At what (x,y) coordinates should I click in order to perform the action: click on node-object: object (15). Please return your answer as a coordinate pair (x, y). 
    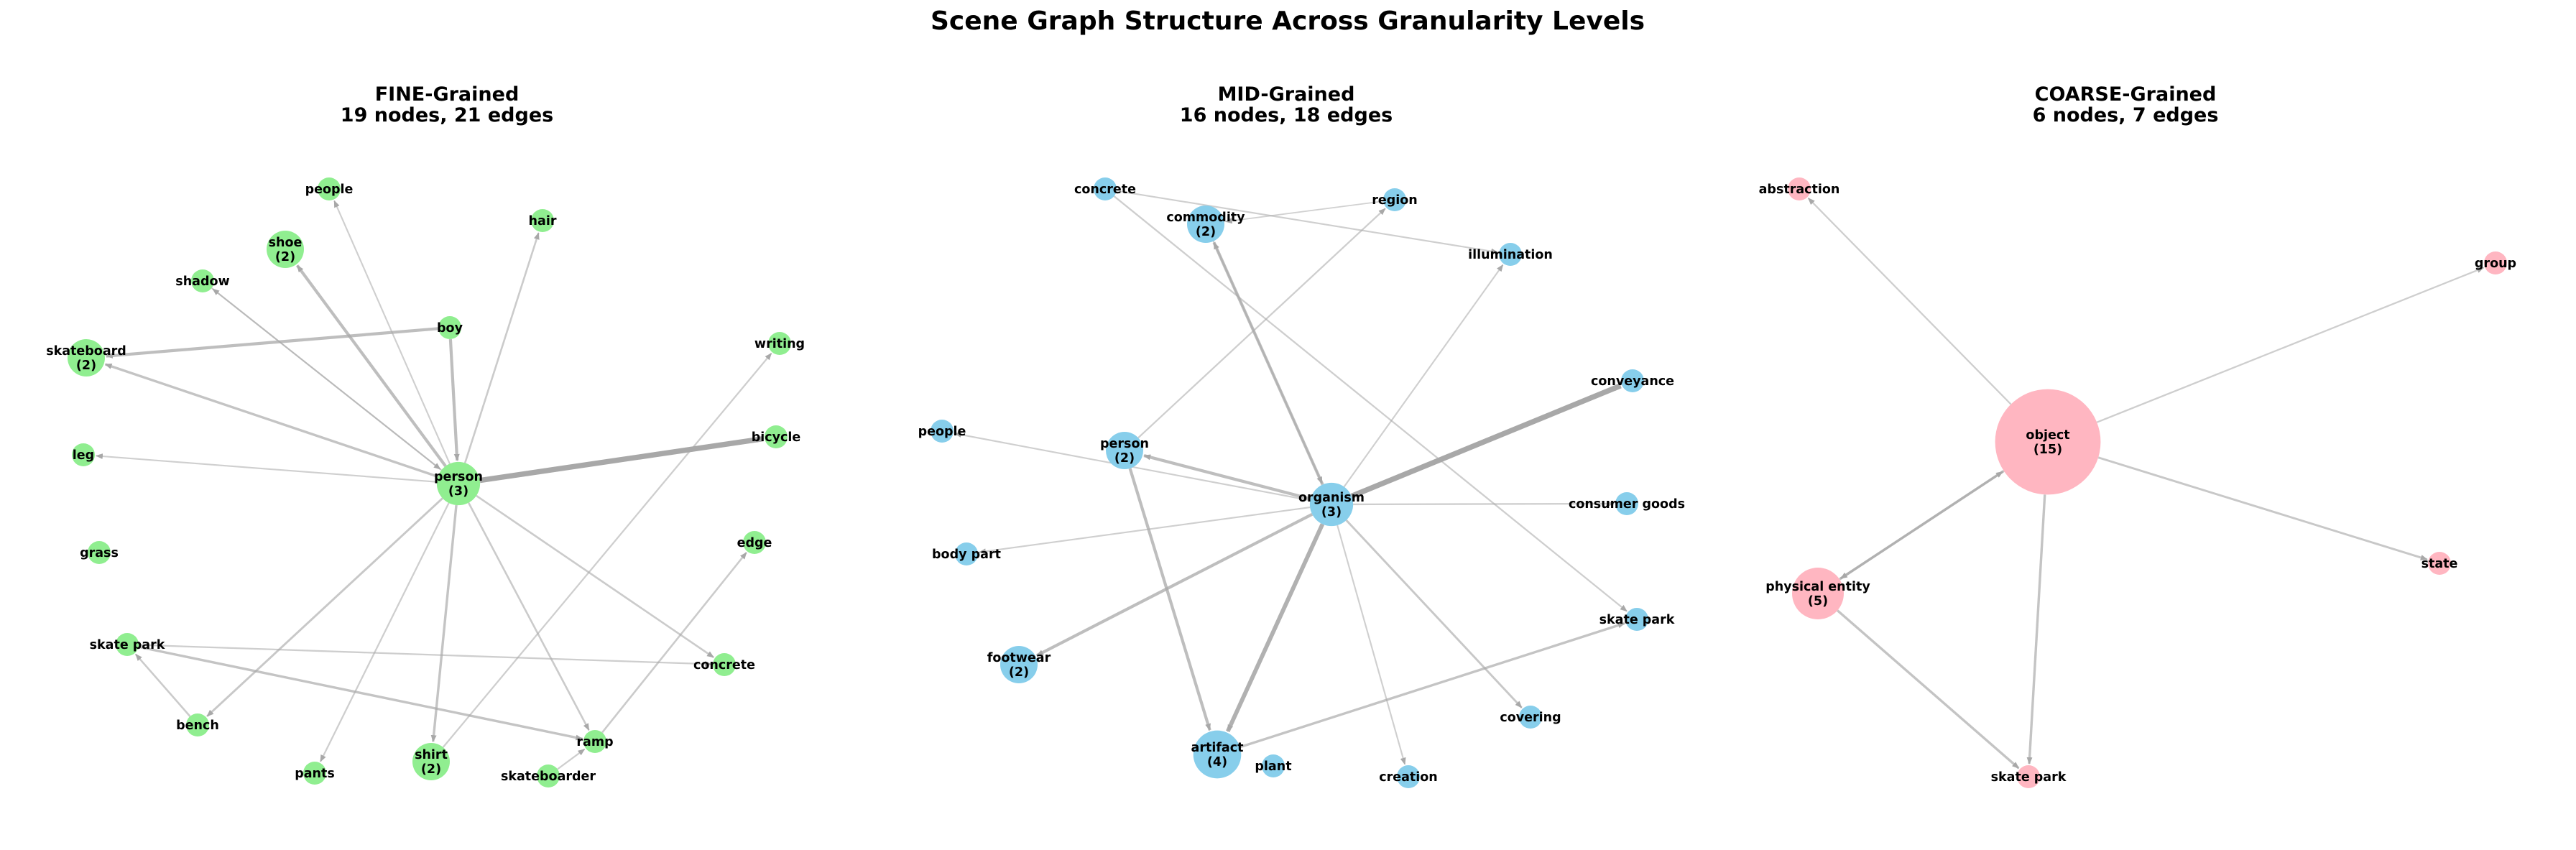
    Looking at the image, I should click on (2048, 442).